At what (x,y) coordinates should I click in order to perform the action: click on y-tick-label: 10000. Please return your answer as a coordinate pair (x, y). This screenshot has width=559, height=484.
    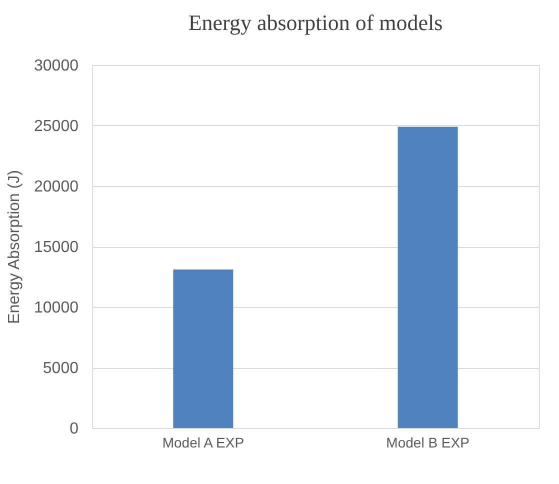
    Looking at the image, I should click on (56, 308).